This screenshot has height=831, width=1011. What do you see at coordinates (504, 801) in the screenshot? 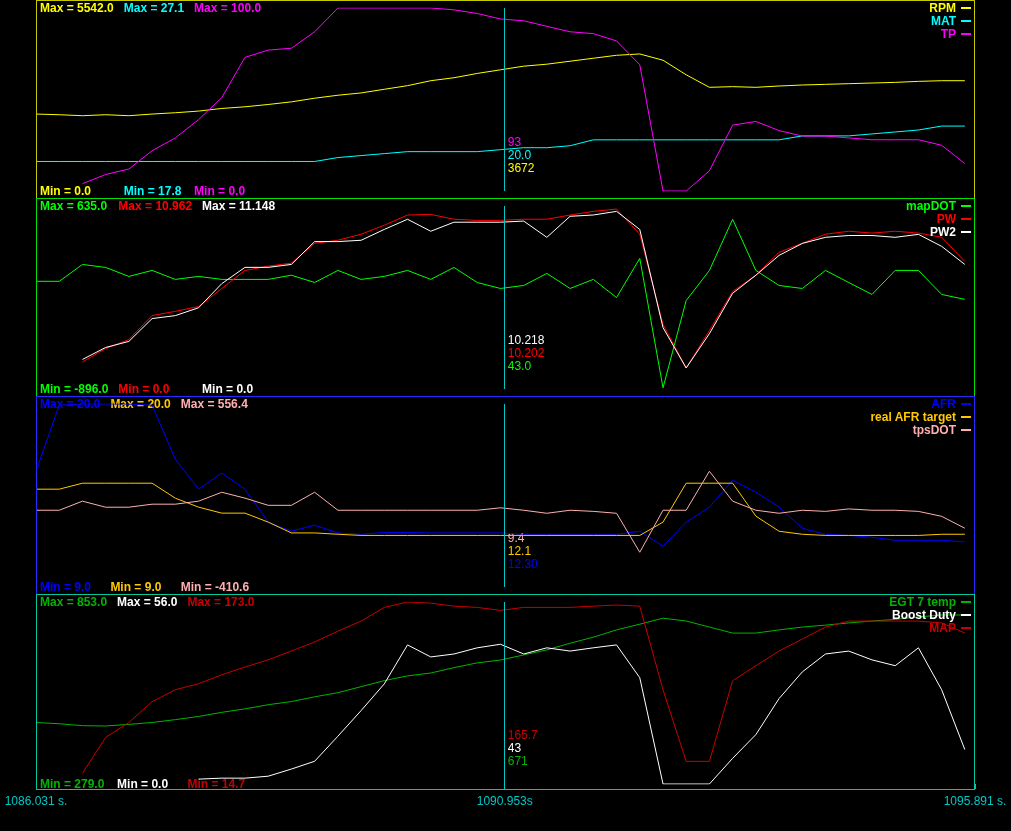
I see `x-tick-label: 1090.953s` at bounding box center [504, 801].